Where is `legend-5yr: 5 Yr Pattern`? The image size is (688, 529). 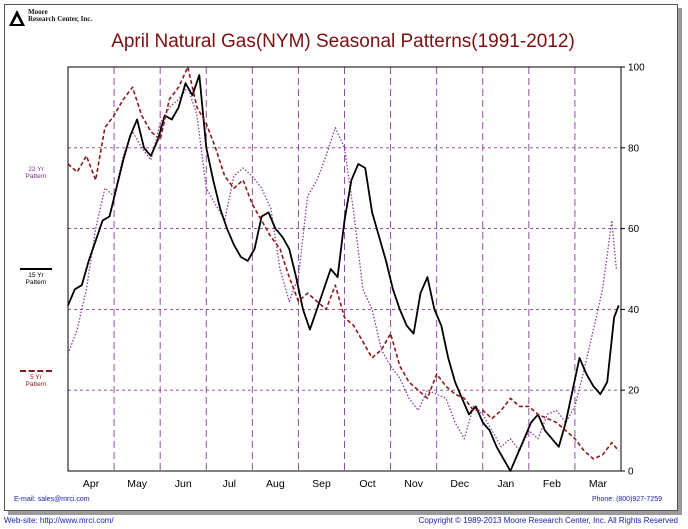
legend-5yr: 5 Yr Pattern is located at coordinates (36, 379).